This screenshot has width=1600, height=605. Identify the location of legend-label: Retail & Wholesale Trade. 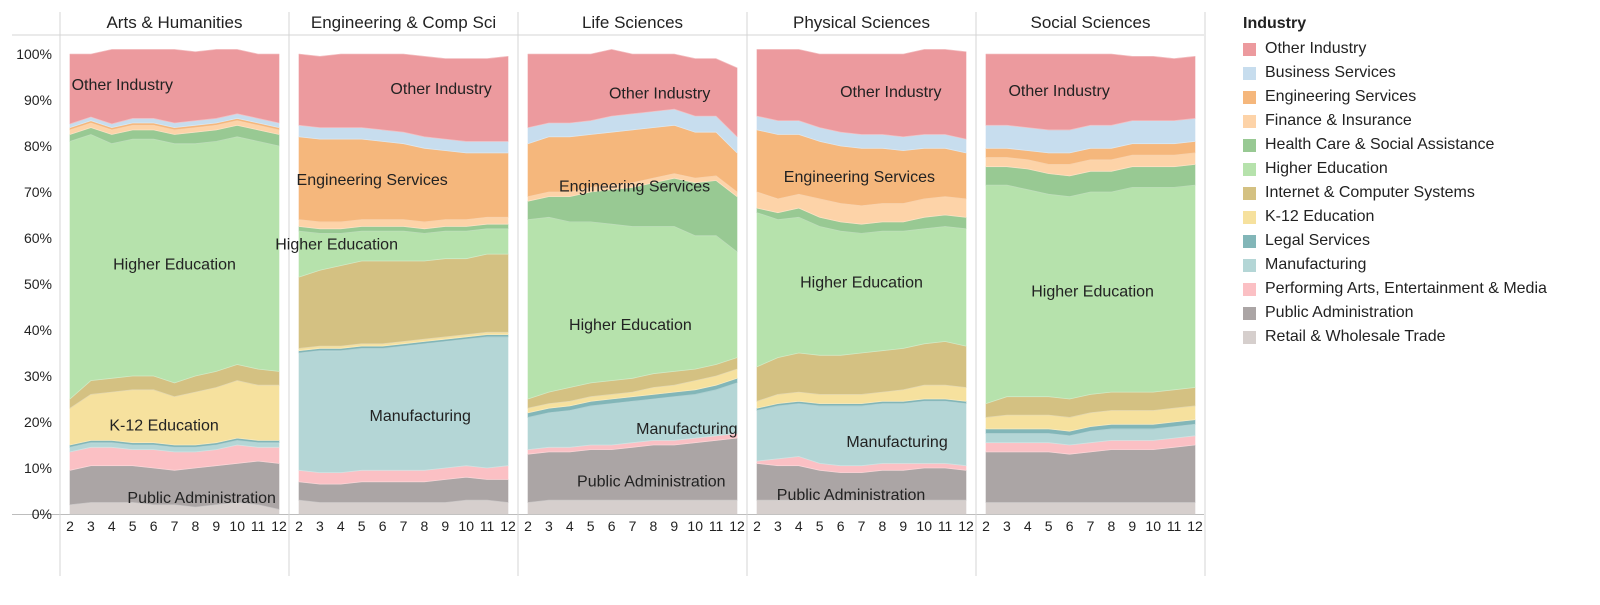
(1355, 336).